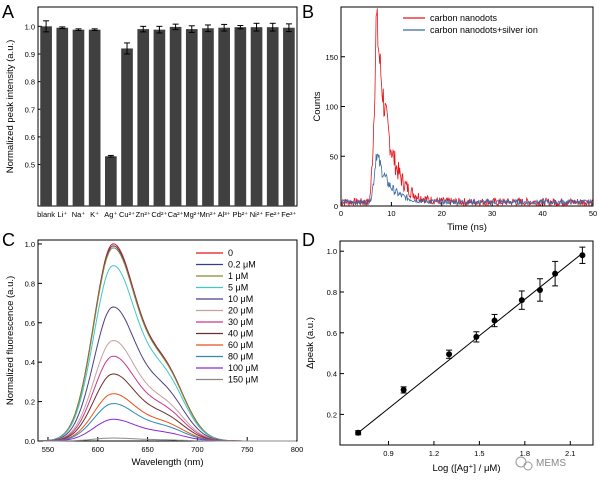 The image size is (600, 481). What do you see at coordinates (30, 26) in the screenshot?
I see `panel-a-ytick-label: 1.0` at bounding box center [30, 26].